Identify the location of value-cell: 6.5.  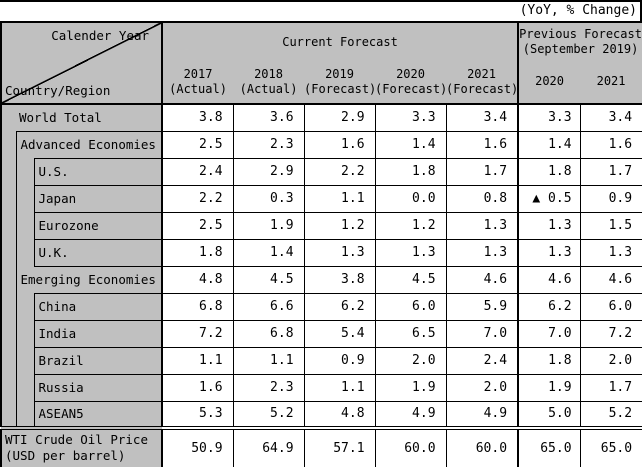
(410, 333).